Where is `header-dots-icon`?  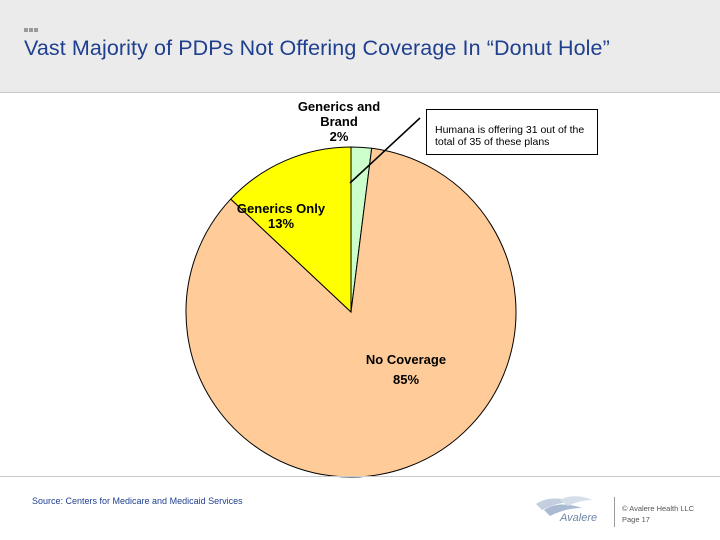
header-dots-icon is located at coordinates (31, 28).